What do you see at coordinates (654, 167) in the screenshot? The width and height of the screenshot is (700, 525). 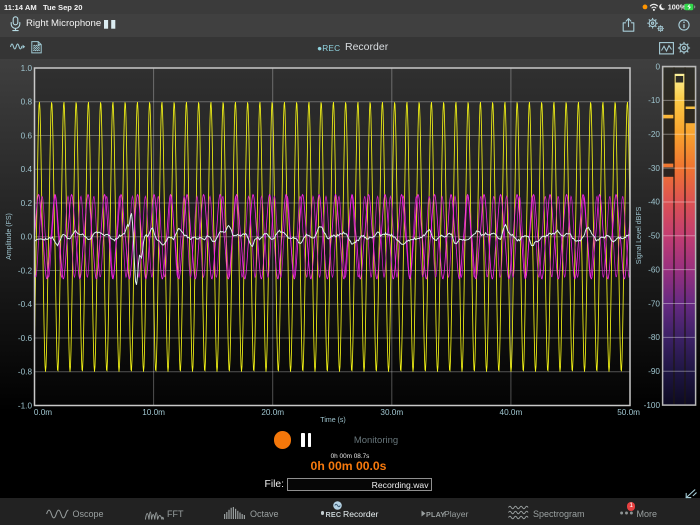 I see `svg-text: -30` at bounding box center [654, 167].